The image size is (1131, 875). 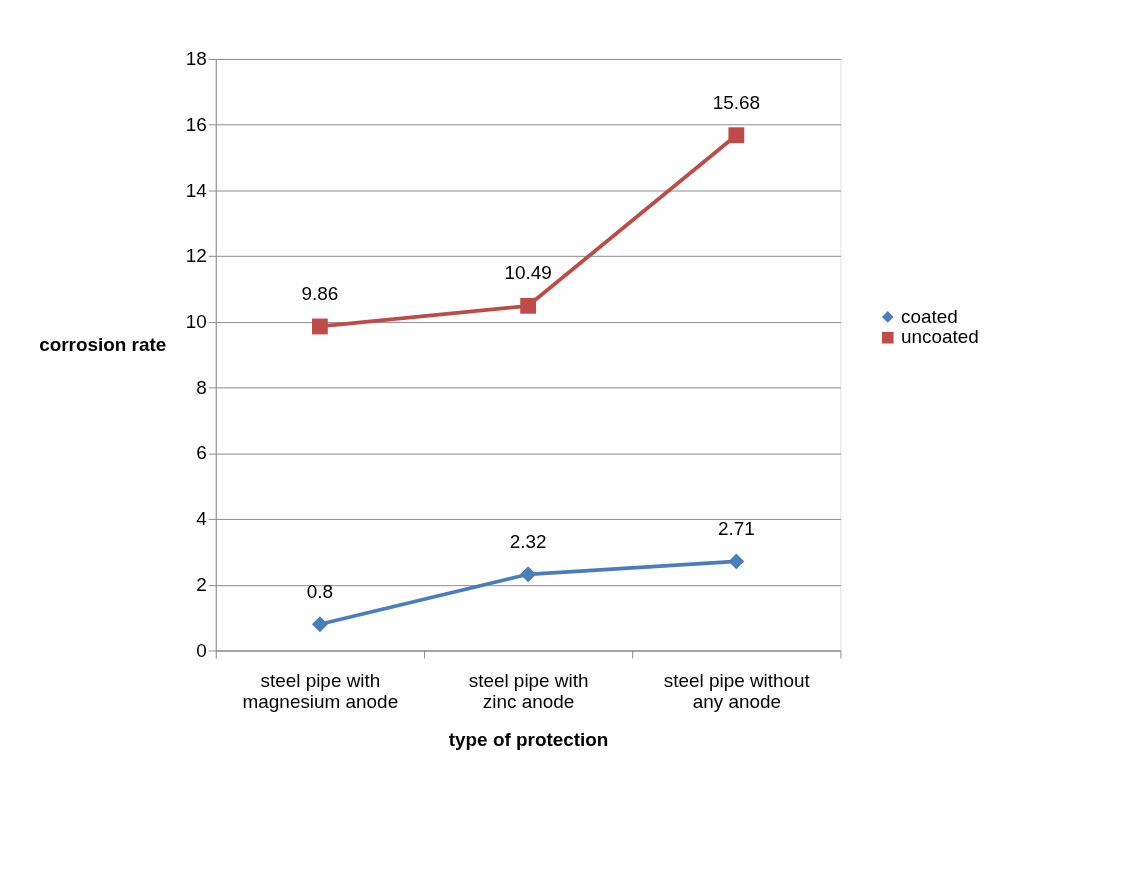 What do you see at coordinates (736, 528) in the screenshot?
I see `data-label: 2.71` at bounding box center [736, 528].